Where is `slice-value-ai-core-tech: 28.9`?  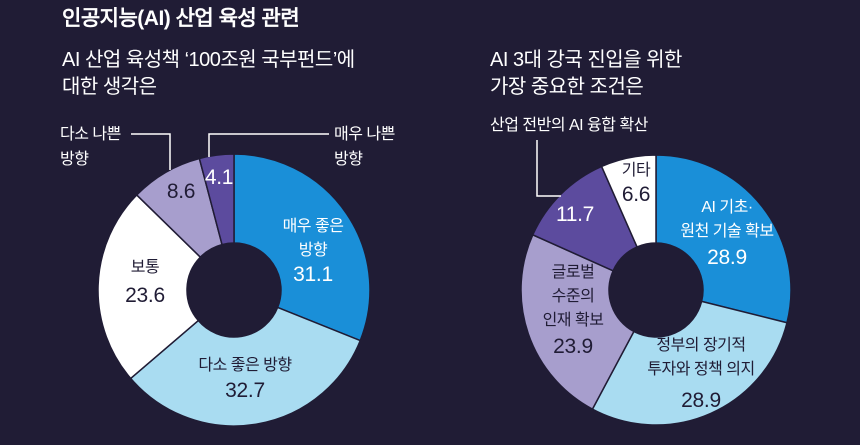
slice-value-ai-core-tech: 28.9 is located at coordinates (727, 257).